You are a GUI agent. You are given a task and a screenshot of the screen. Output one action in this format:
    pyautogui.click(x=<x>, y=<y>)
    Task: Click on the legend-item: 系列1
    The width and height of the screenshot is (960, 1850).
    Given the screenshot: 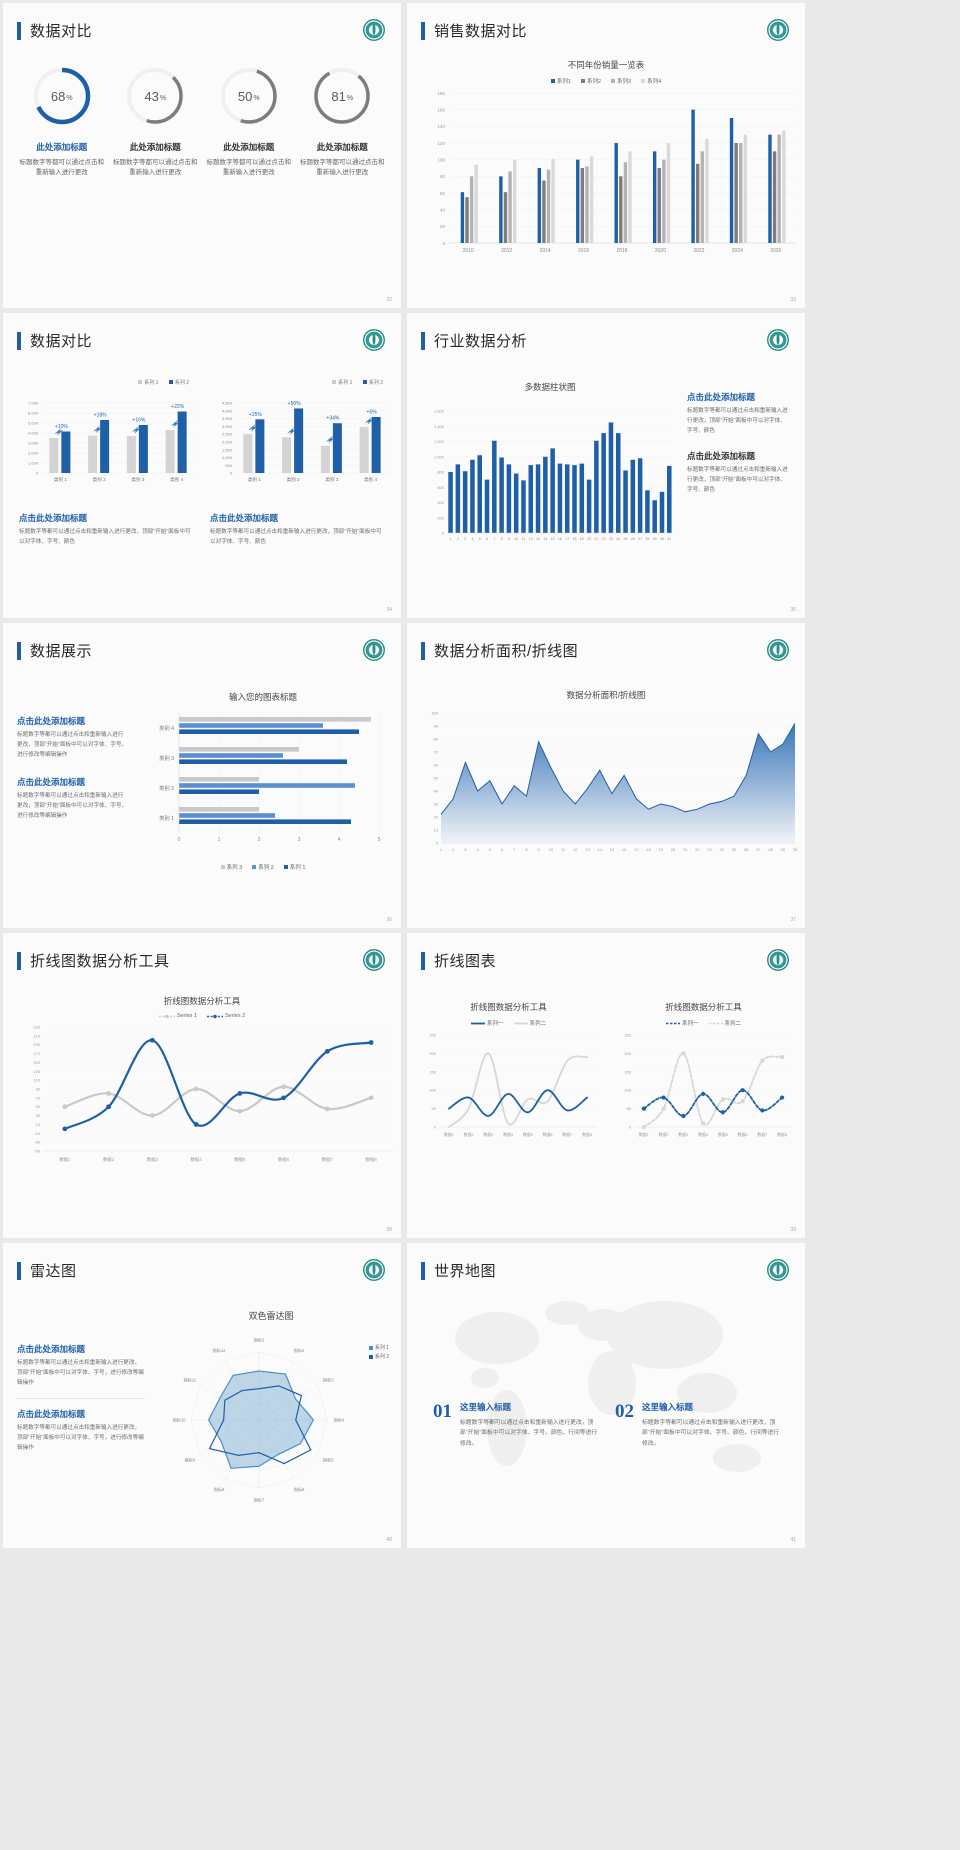 What is the action you would take?
    pyautogui.click(x=560, y=81)
    